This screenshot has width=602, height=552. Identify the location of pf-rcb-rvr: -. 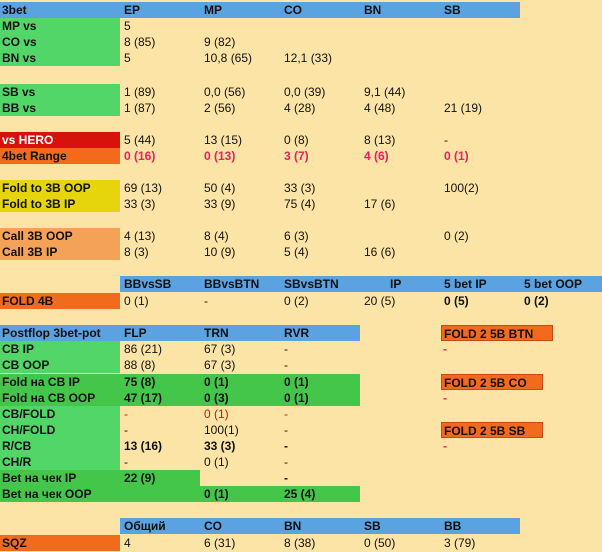
(286, 446).